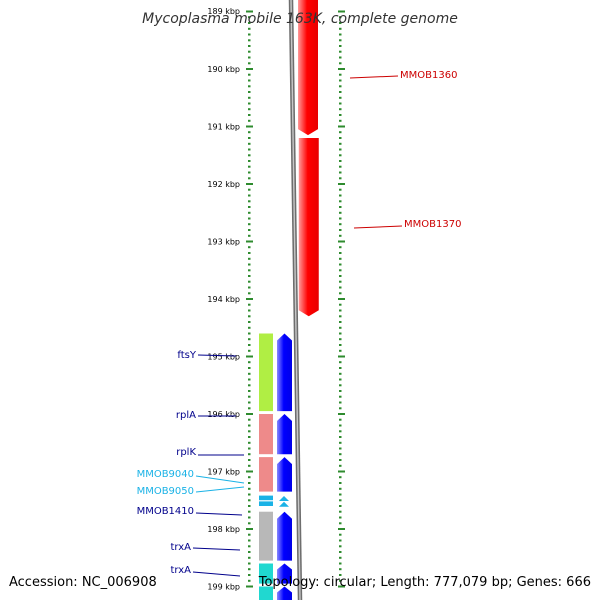  I want to click on gene-label: MMOB9050, so click(165, 491).